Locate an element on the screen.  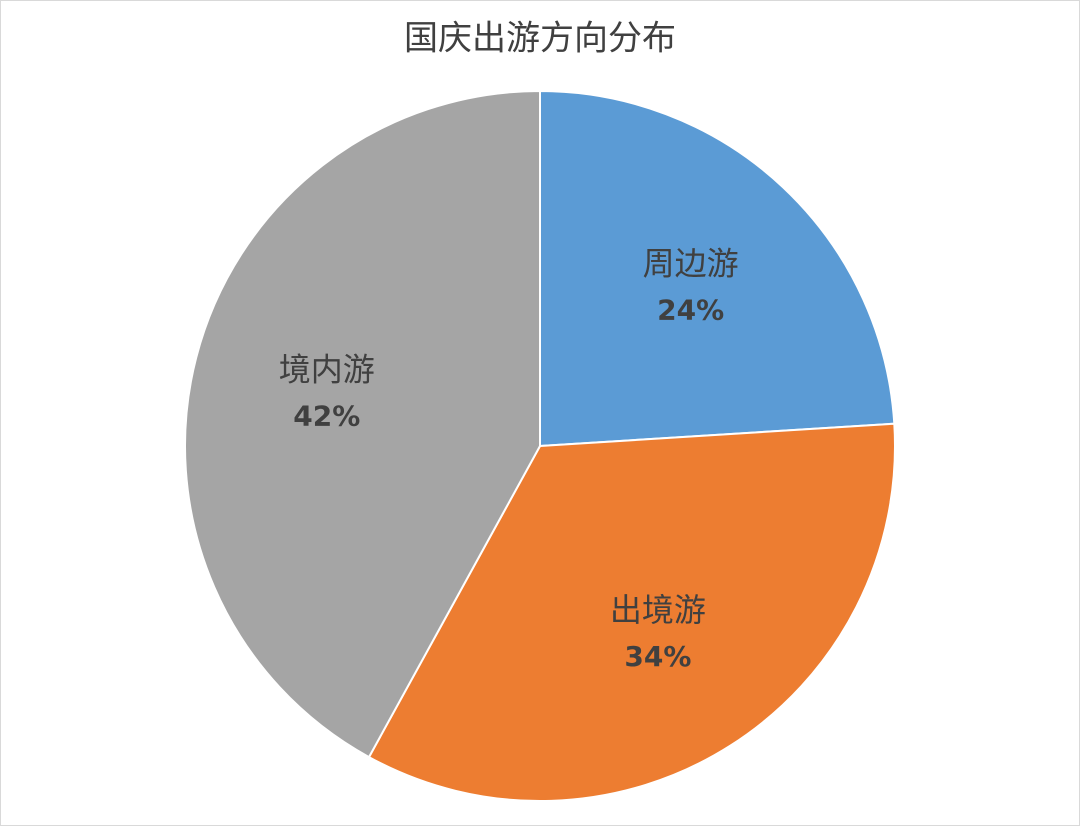
slice-category-label: 境内游 is located at coordinates (327, 369).